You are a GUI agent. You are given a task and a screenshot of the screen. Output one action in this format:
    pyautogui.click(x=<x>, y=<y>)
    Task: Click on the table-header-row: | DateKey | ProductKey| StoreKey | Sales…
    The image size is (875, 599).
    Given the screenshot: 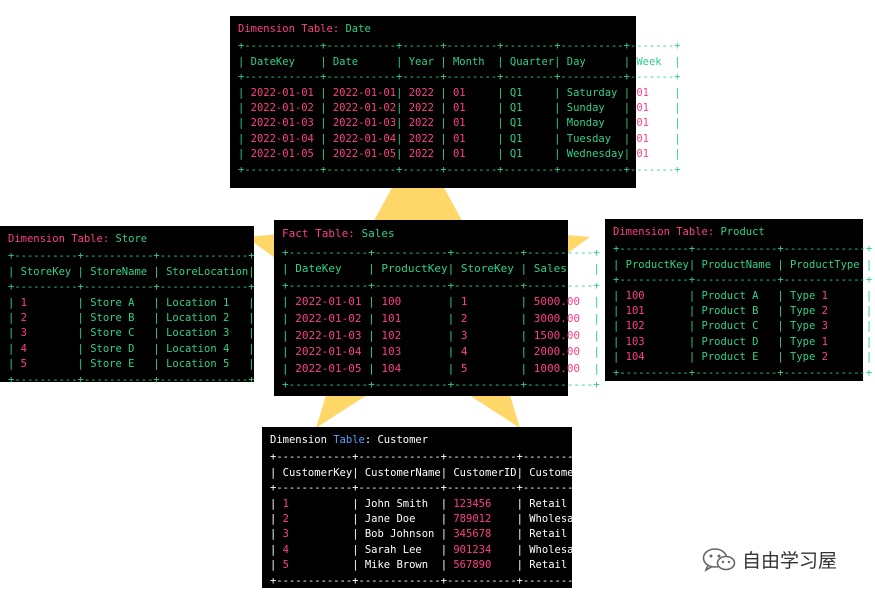 What is the action you would take?
    pyautogui.click(x=441, y=269)
    